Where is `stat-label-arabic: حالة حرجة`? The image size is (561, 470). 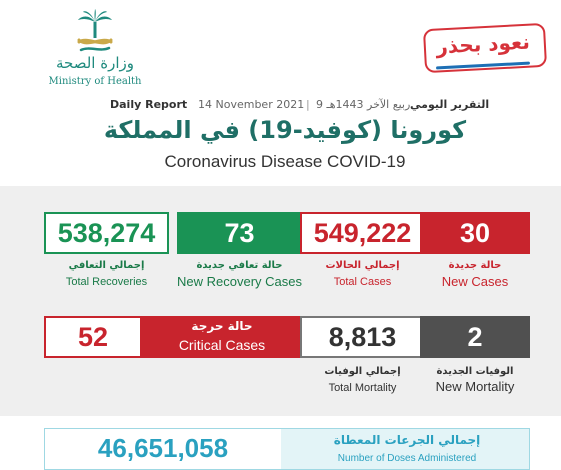 stat-label-arabic: حالة حرجة is located at coordinates (222, 326).